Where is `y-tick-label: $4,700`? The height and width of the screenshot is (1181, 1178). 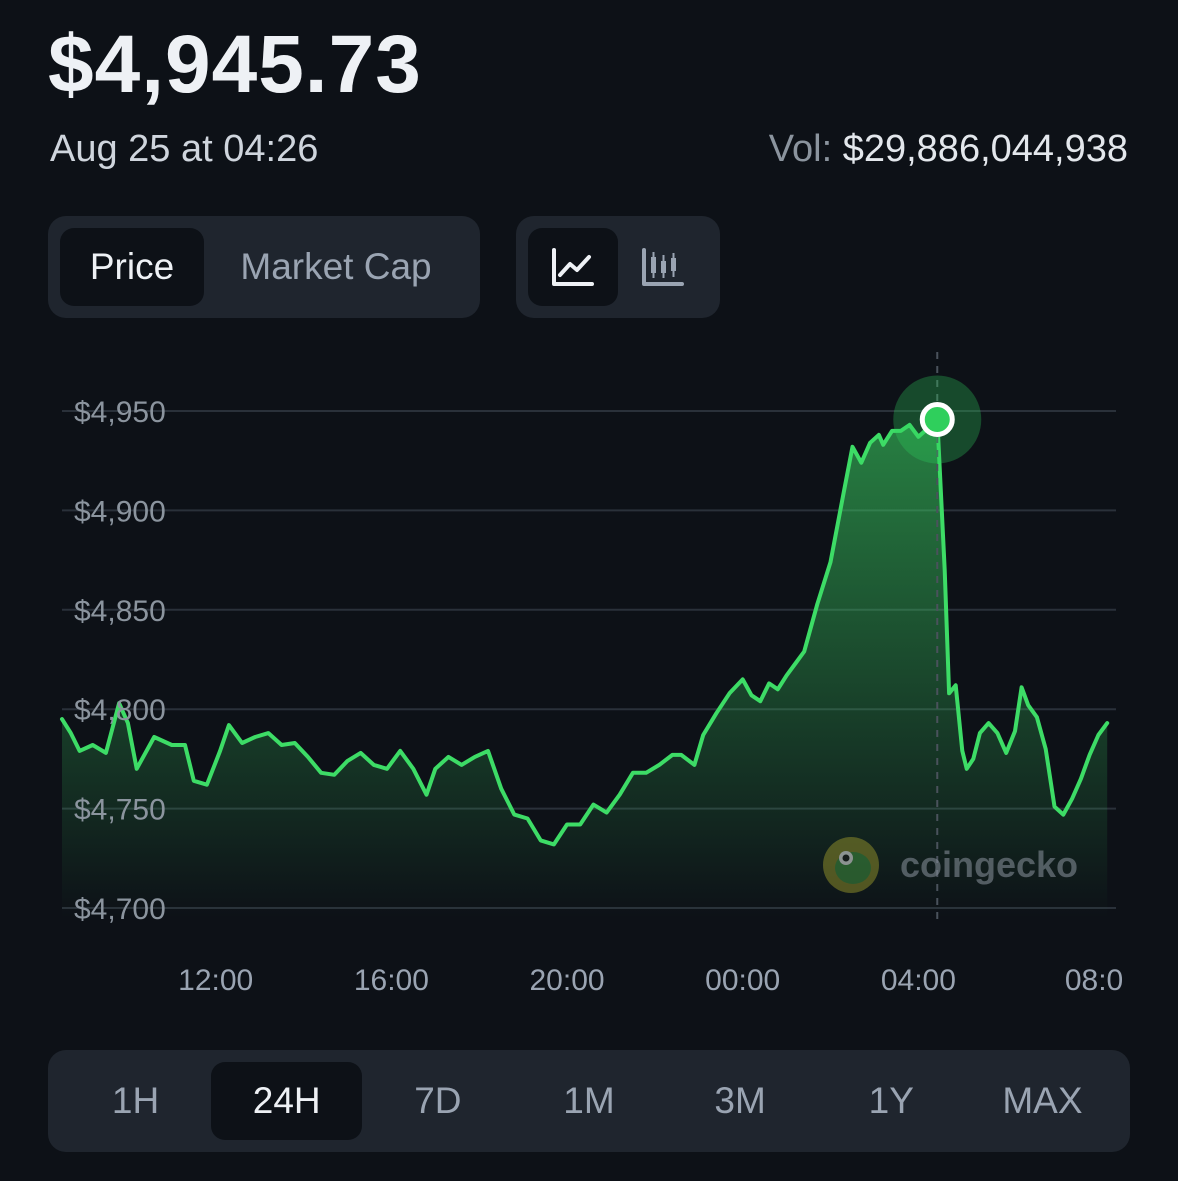 y-tick-label: $4,700 is located at coordinates (120, 909).